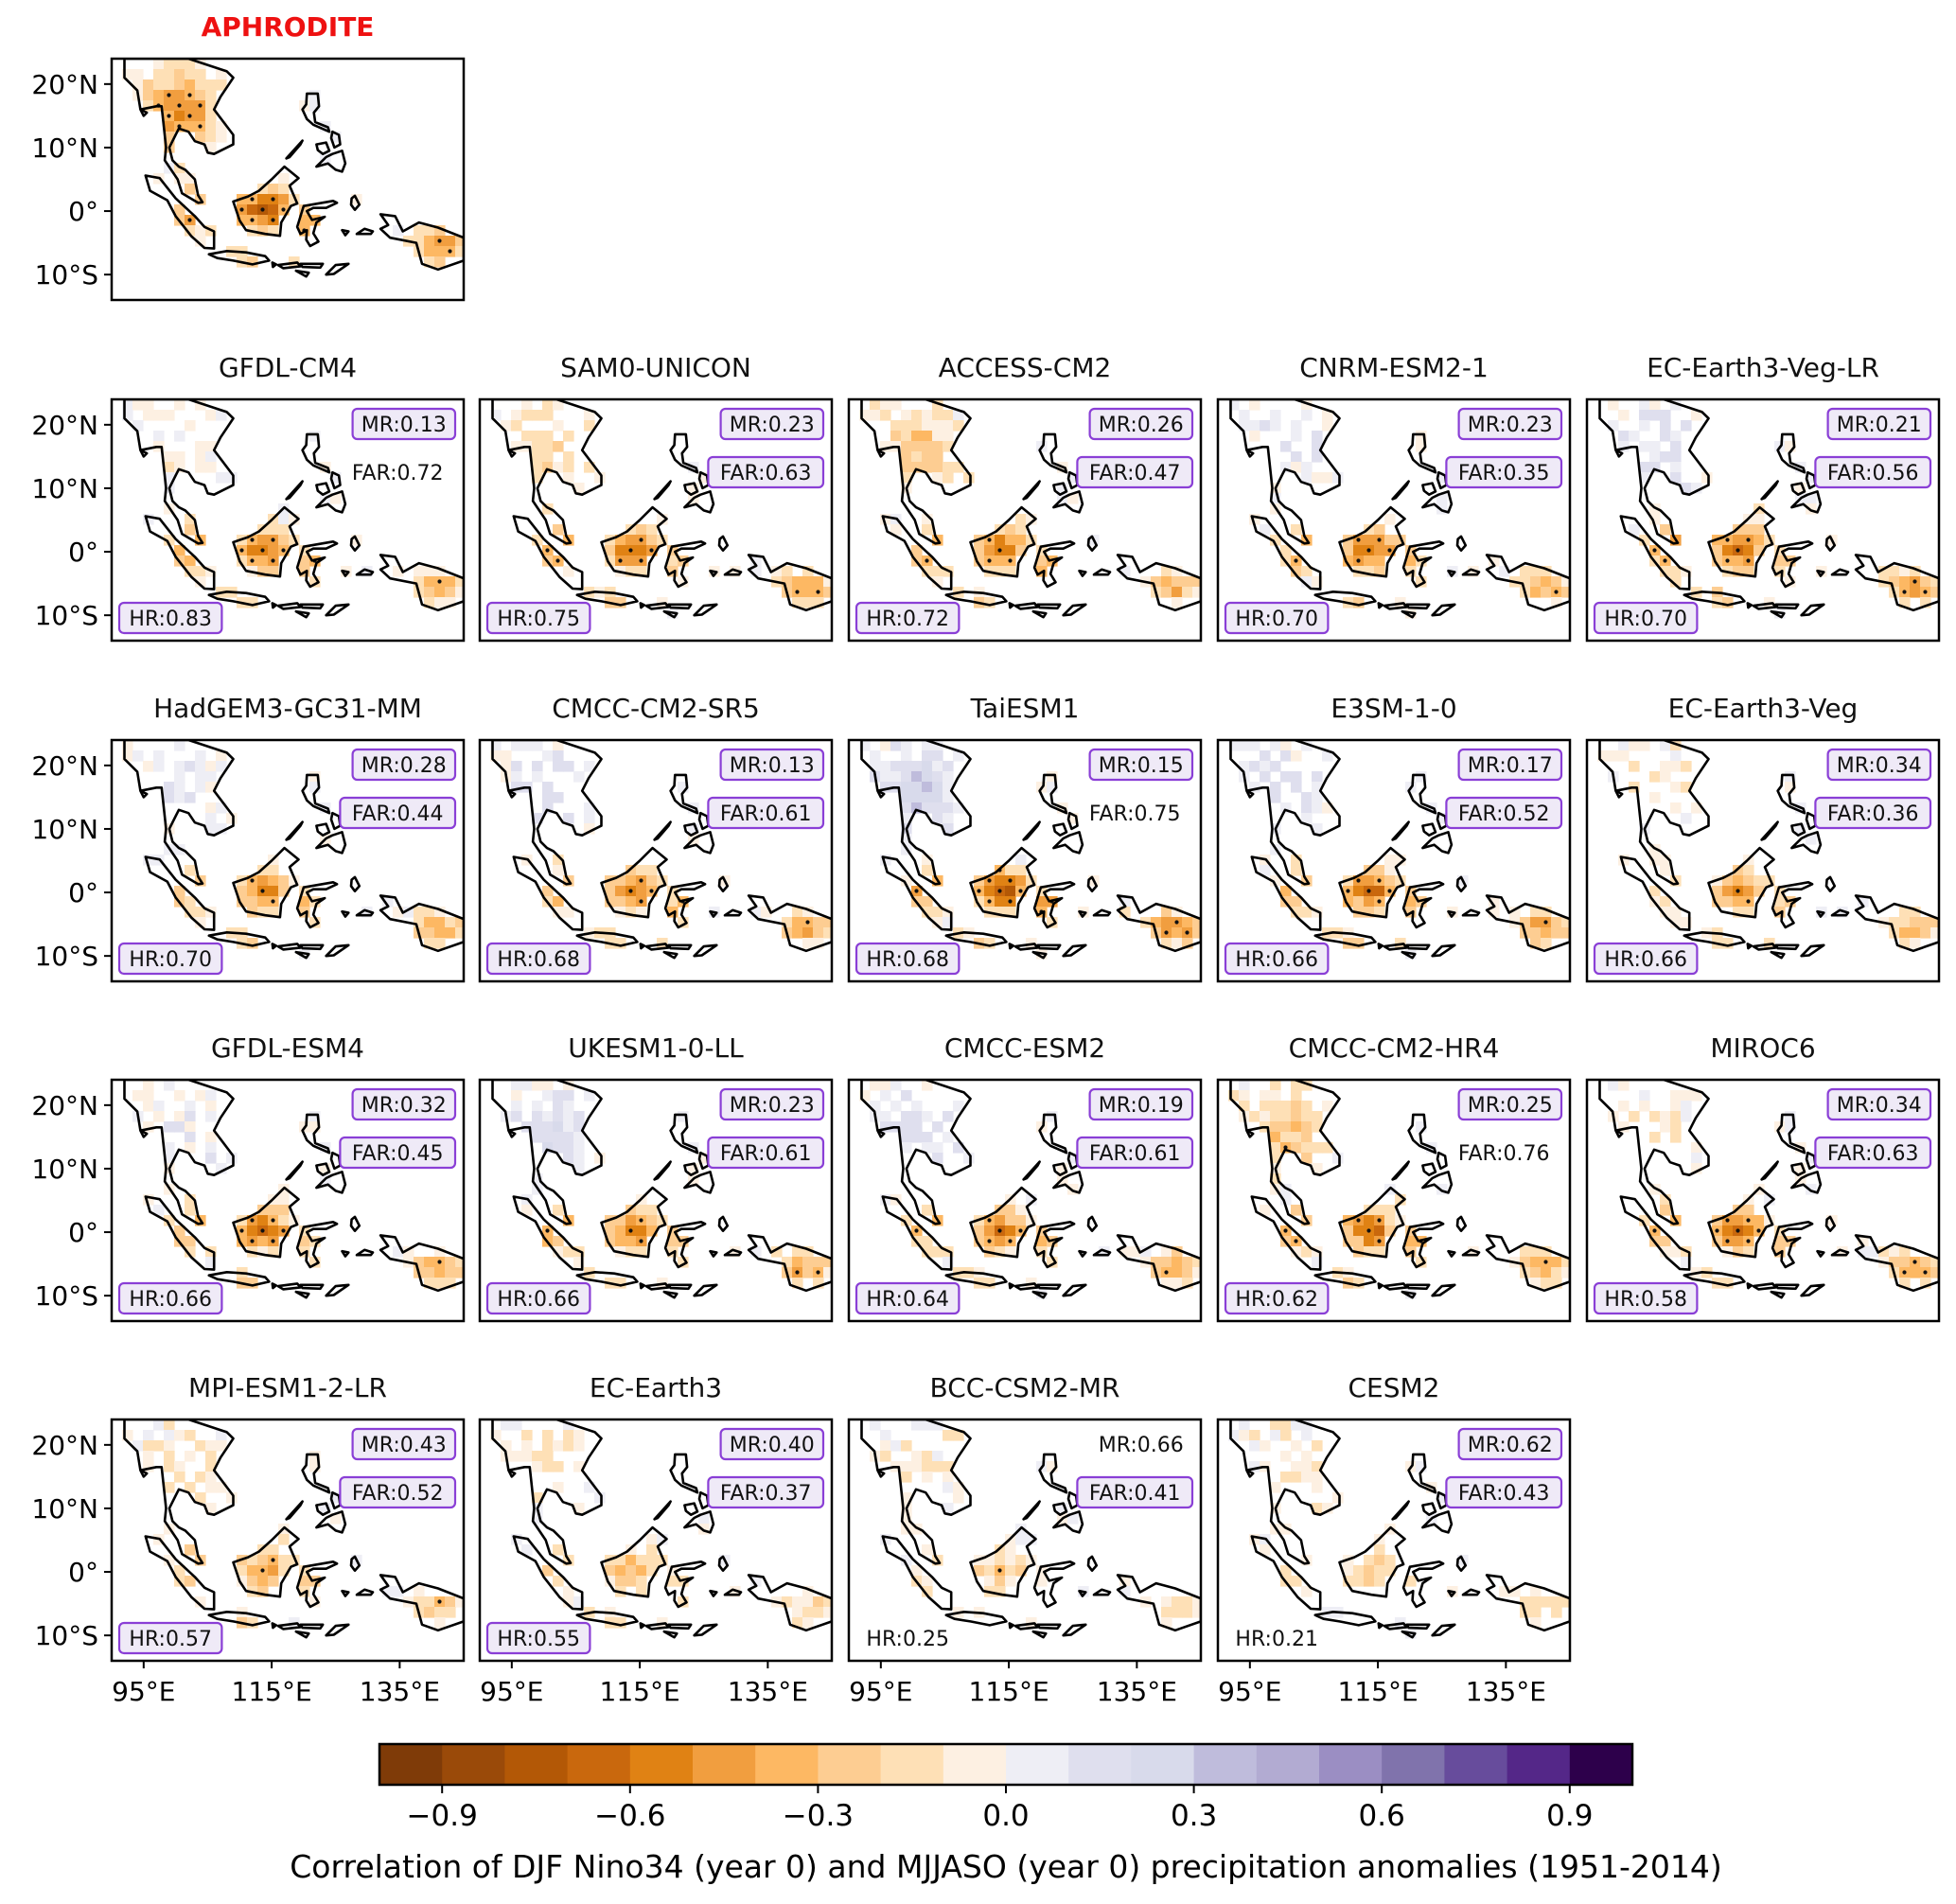 The width and height of the screenshot is (1956, 1904). Describe the element at coordinates (170, 618) in the screenshot. I see `hr-label: HR:0.83` at that location.